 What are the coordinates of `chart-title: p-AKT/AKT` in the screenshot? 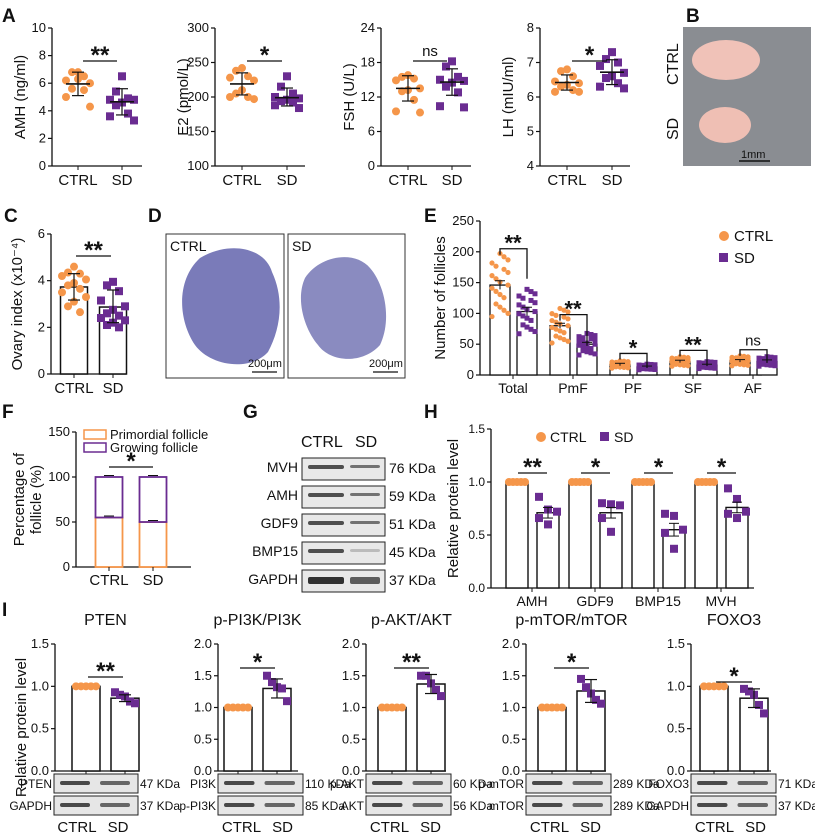 It's located at (411, 620).